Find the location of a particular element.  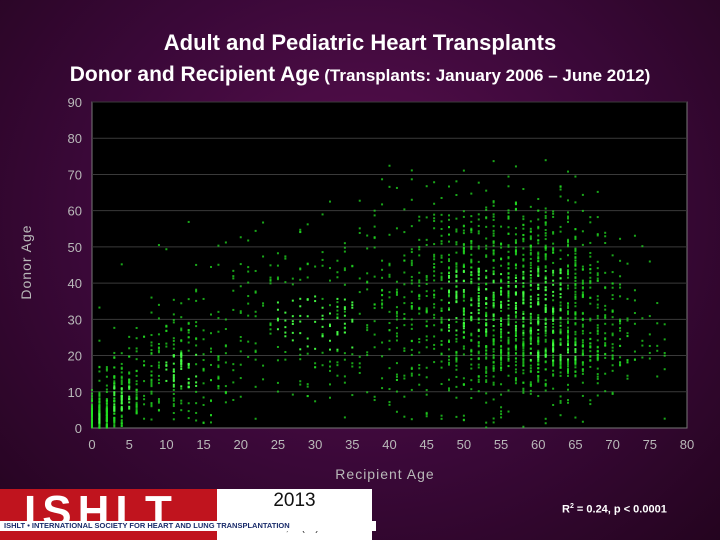

data-point-2096 is located at coordinates (523, 296).